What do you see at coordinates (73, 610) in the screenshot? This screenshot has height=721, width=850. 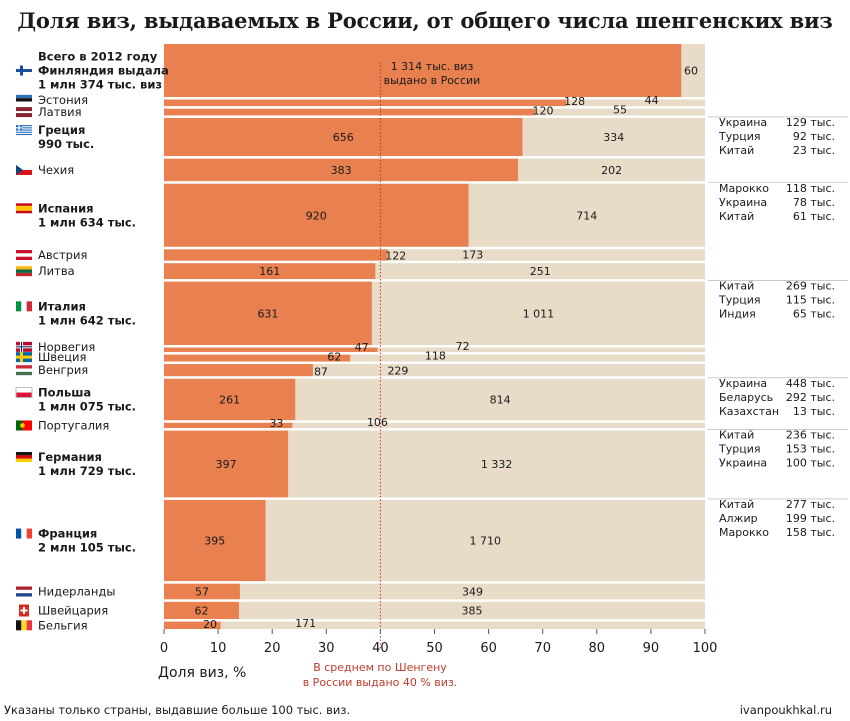 I see `country-label: Швейцария` at bounding box center [73, 610].